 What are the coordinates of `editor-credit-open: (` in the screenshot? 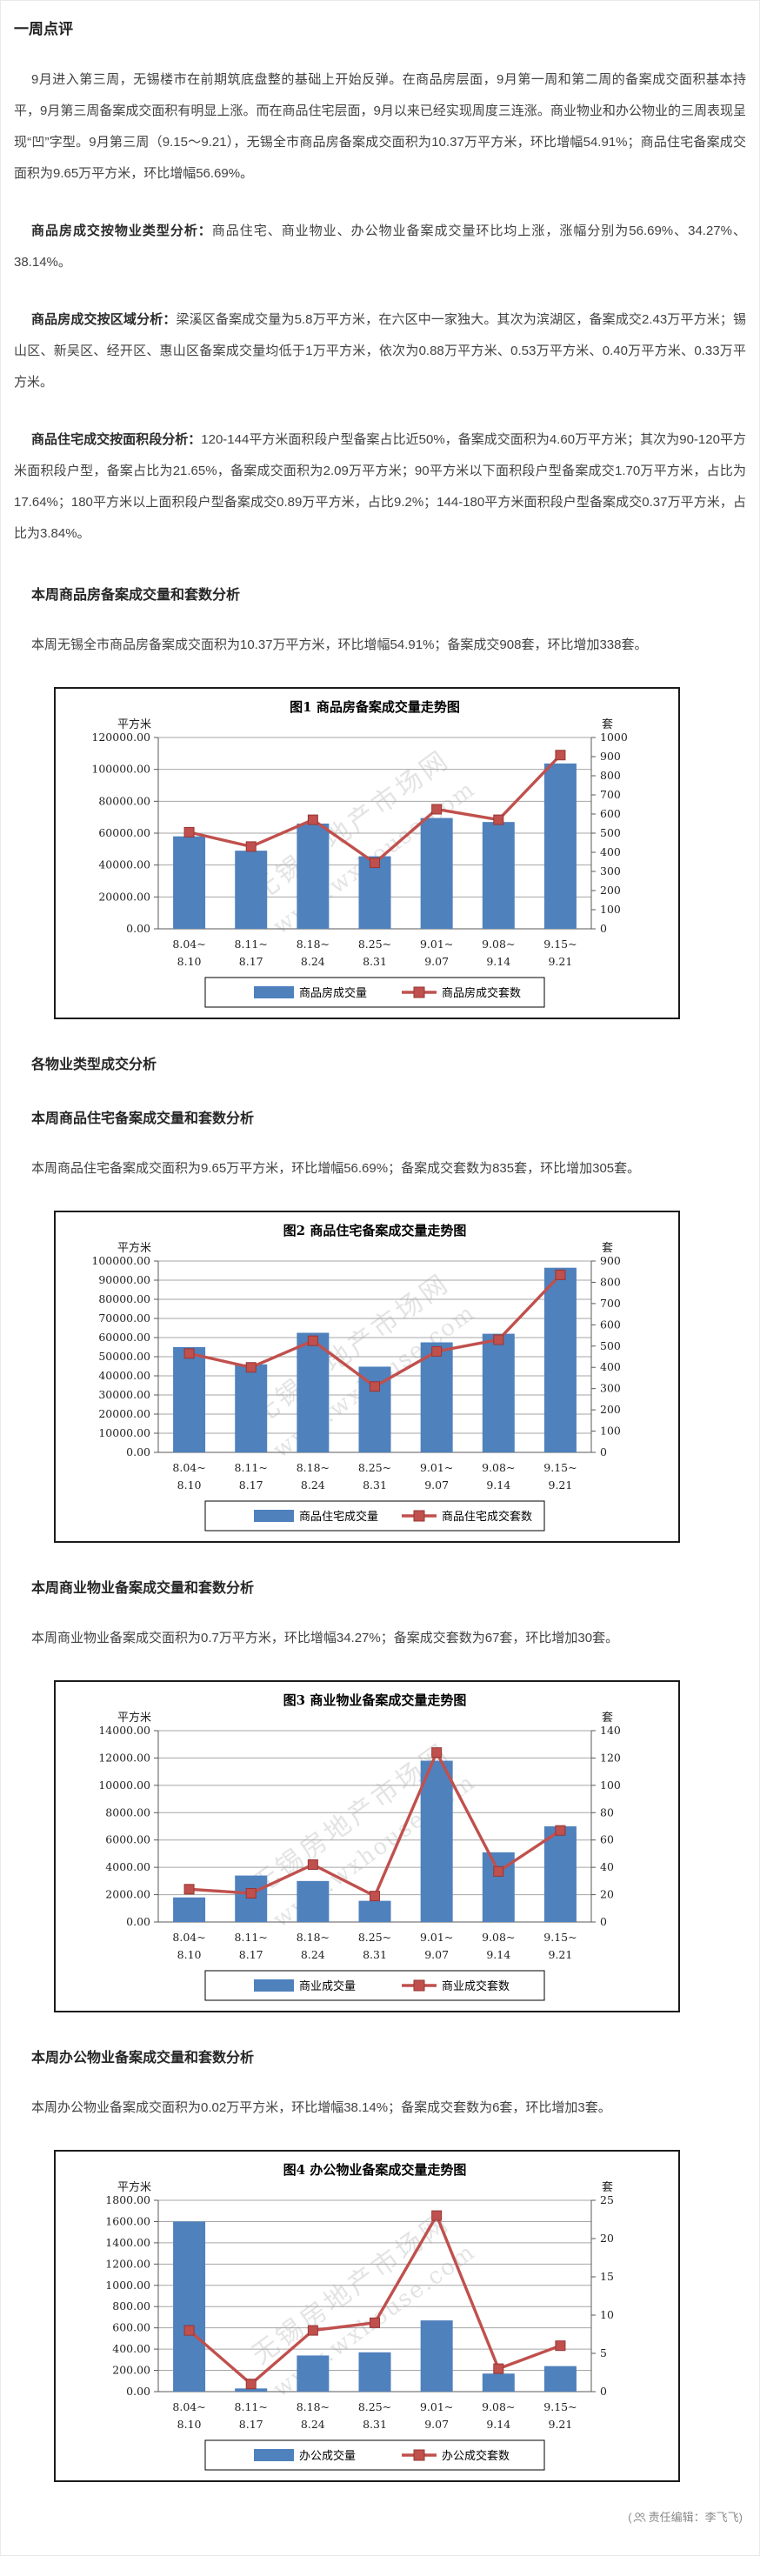 It's located at (630, 2517).